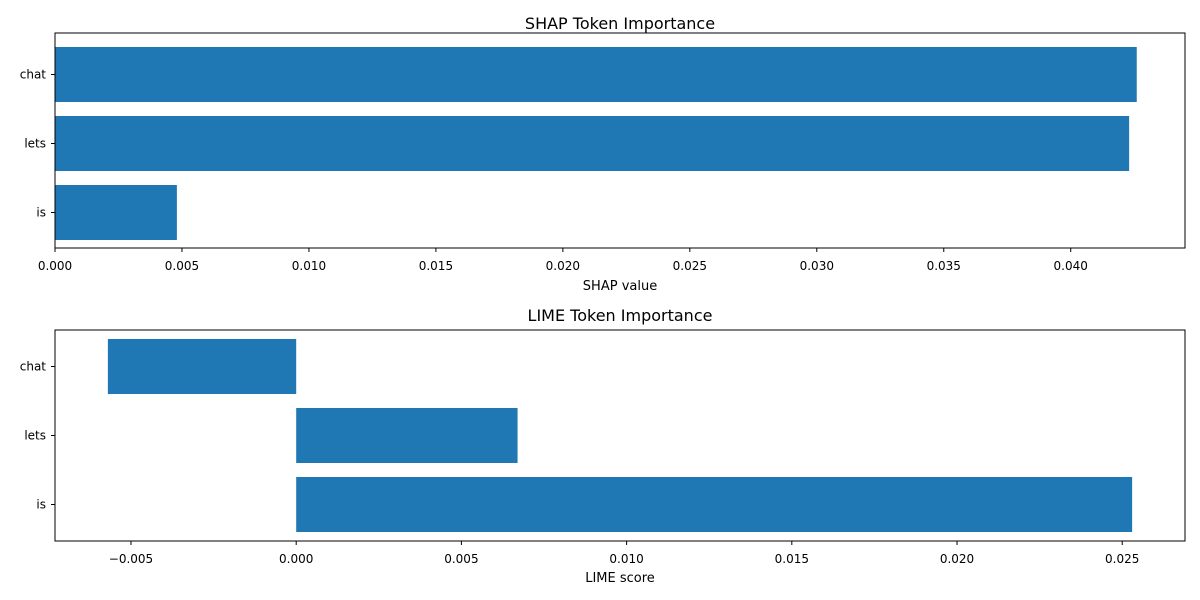 This screenshot has height=600, width=1200. Describe the element at coordinates (620, 286) in the screenshot. I see `shap-x-axis-label: SHAP value` at that location.